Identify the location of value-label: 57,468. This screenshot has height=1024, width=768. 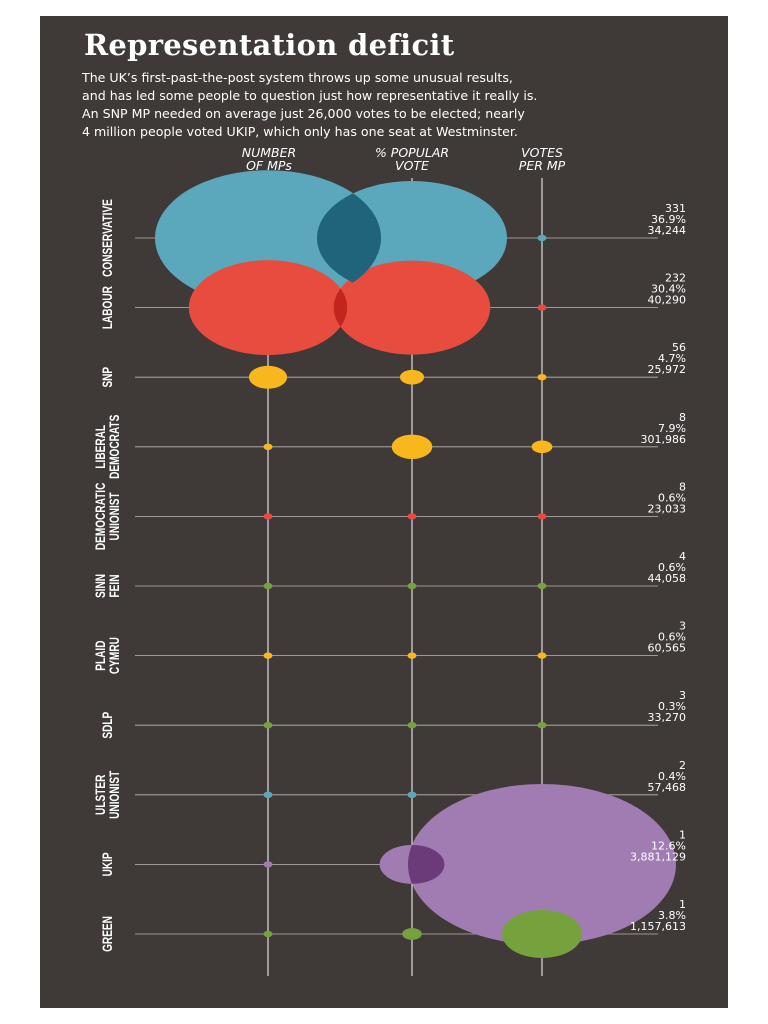
(667, 787).